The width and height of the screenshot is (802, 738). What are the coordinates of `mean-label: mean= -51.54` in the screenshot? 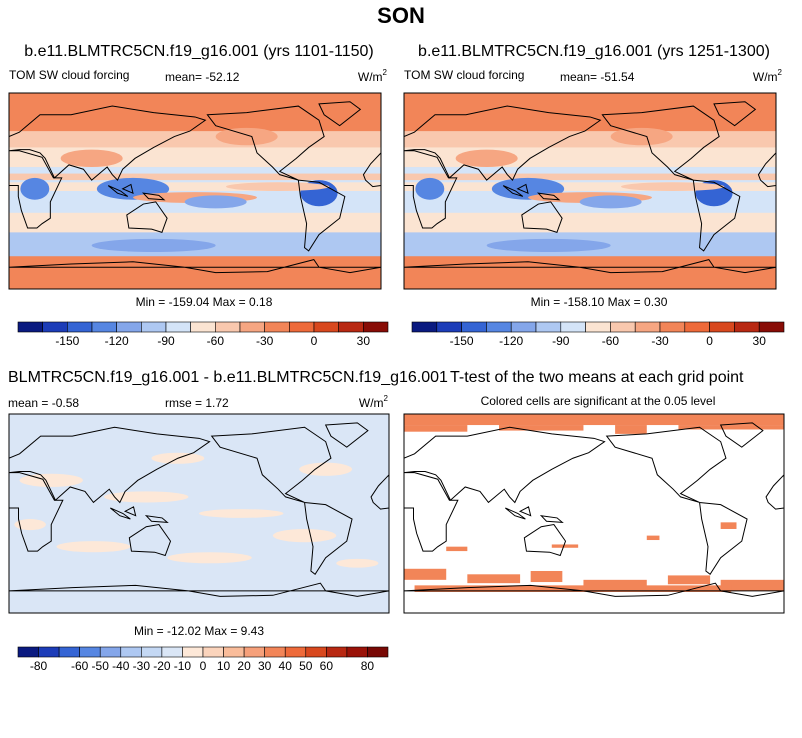 It's located at (597, 77).